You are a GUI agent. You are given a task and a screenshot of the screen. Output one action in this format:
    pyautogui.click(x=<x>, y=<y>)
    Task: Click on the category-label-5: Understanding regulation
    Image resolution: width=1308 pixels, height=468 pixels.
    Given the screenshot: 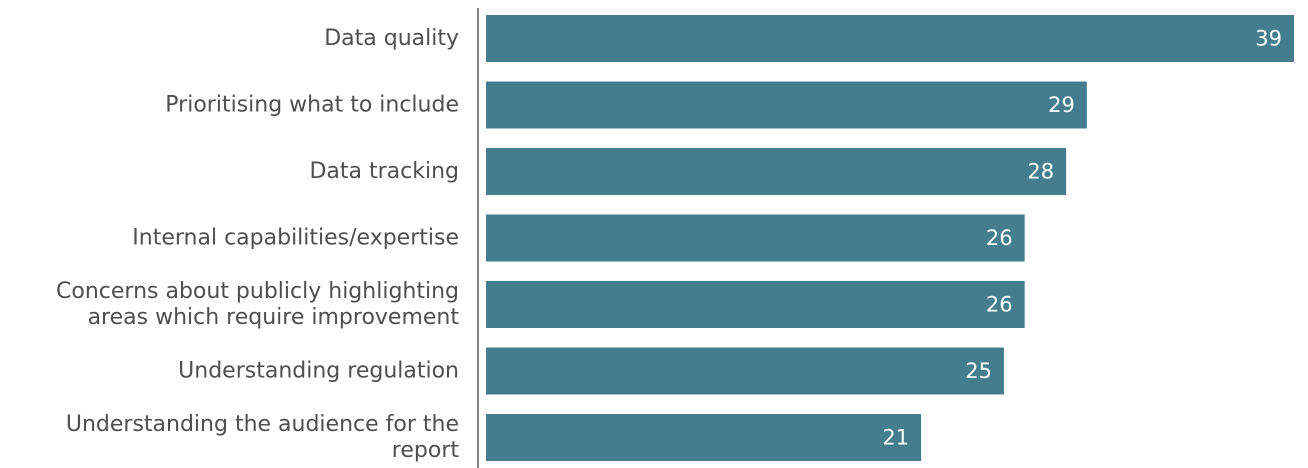 What is the action you would take?
    pyautogui.click(x=318, y=371)
    